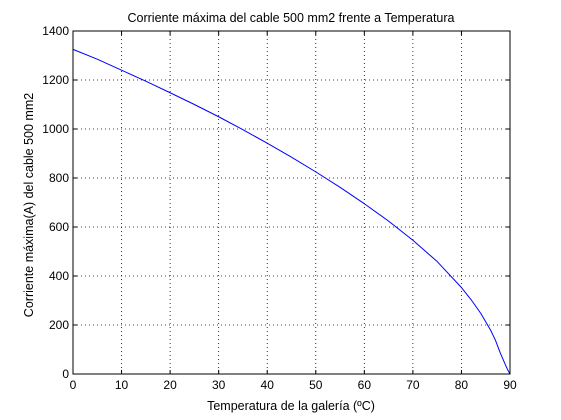 The width and height of the screenshot is (561, 420). What do you see at coordinates (59, 178) in the screenshot?
I see `y-tick-label: 800` at bounding box center [59, 178].